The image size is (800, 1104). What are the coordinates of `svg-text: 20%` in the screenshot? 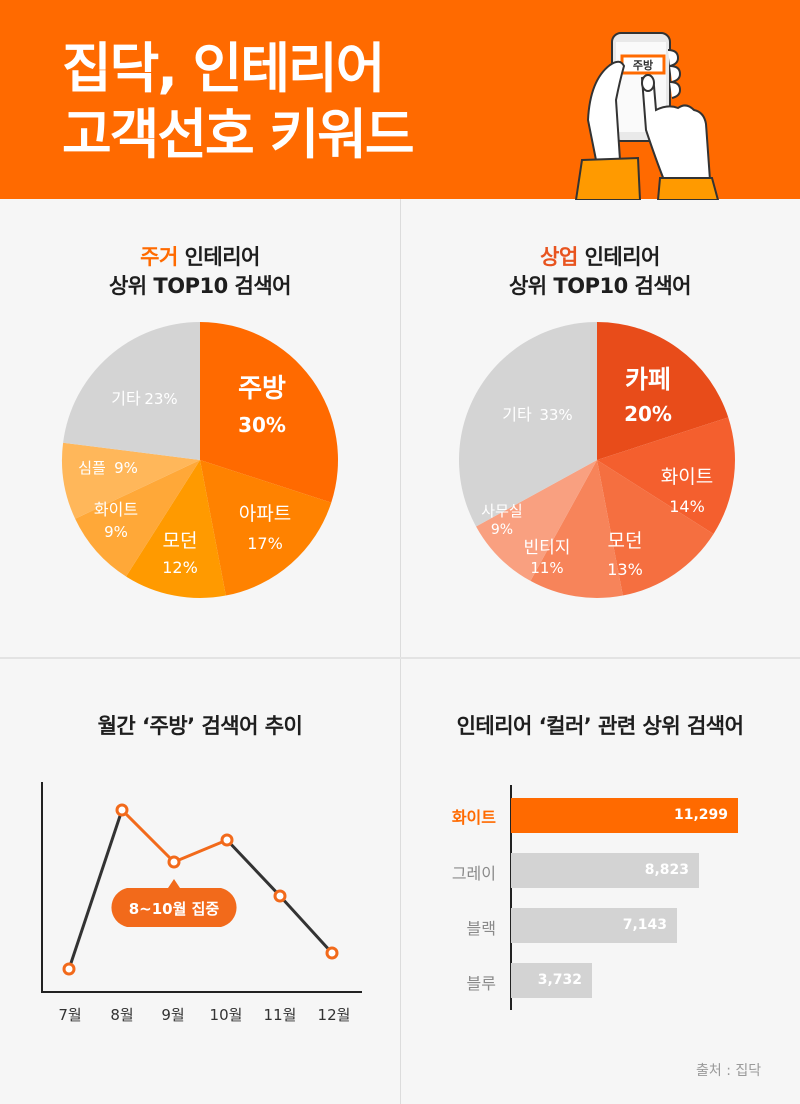 It's located at (648, 414).